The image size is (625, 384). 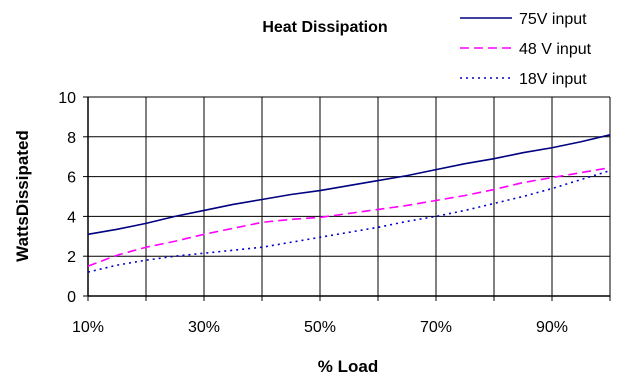 I want to click on y-tick-label-0: 0, so click(x=71, y=297).